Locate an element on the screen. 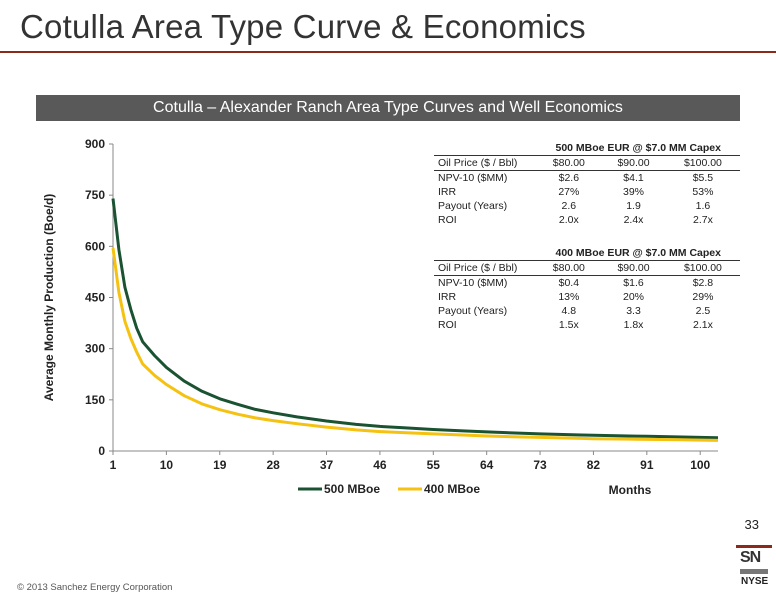 The image size is (776, 600). legend-label: 500 MBoe is located at coordinates (352, 489).